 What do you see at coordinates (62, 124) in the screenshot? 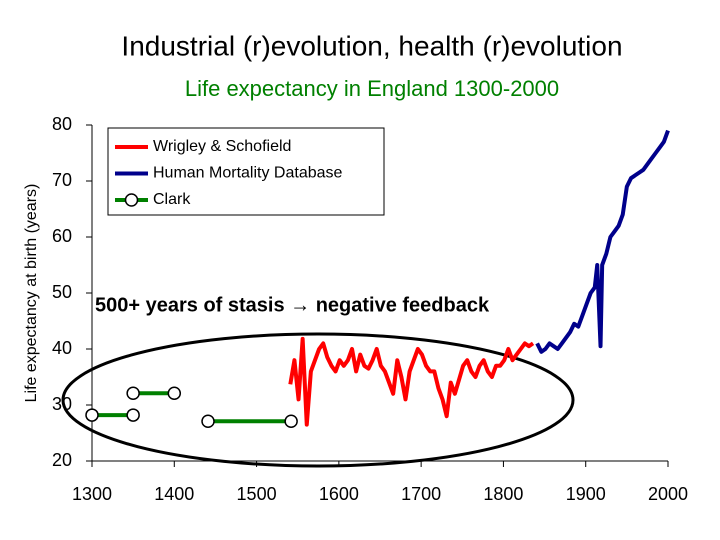
I see `y-tick-label: 80` at bounding box center [62, 124].